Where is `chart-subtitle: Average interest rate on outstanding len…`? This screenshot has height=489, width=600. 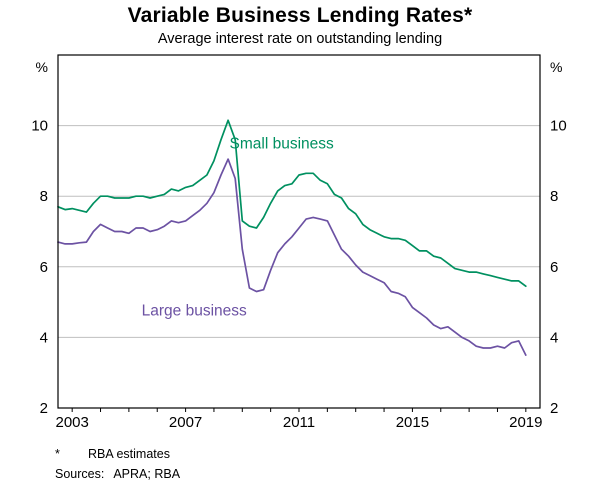
chart-subtitle: Average interest rate on outstanding len… is located at coordinates (300, 39).